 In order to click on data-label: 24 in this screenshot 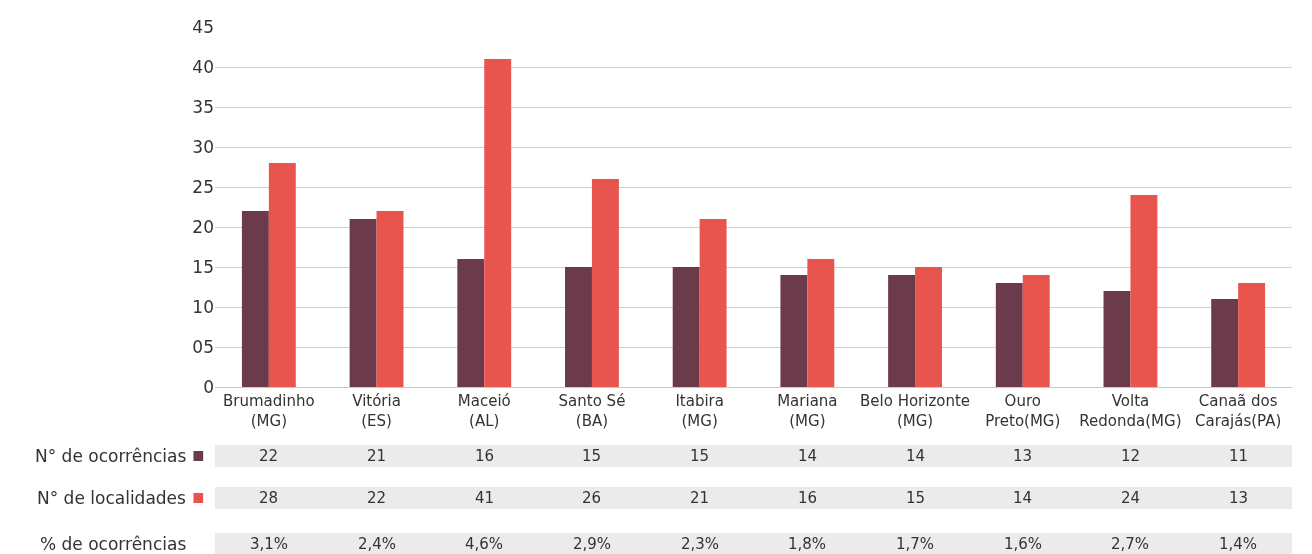, I will do `click(1131, 498)`.